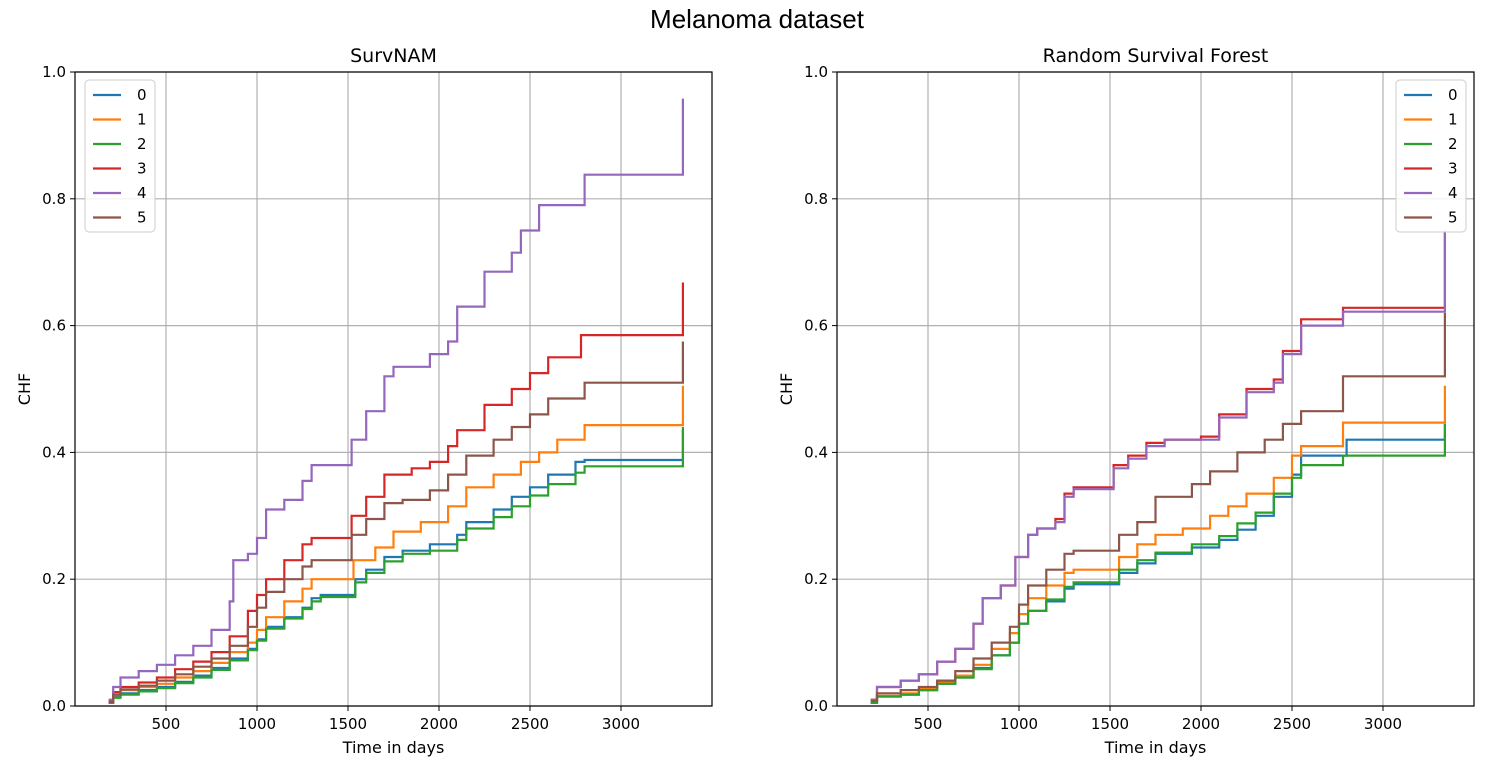  Describe the element at coordinates (757, 19) in the screenshot. I see `figure-suptitle: Melanoma dataset` at that location.